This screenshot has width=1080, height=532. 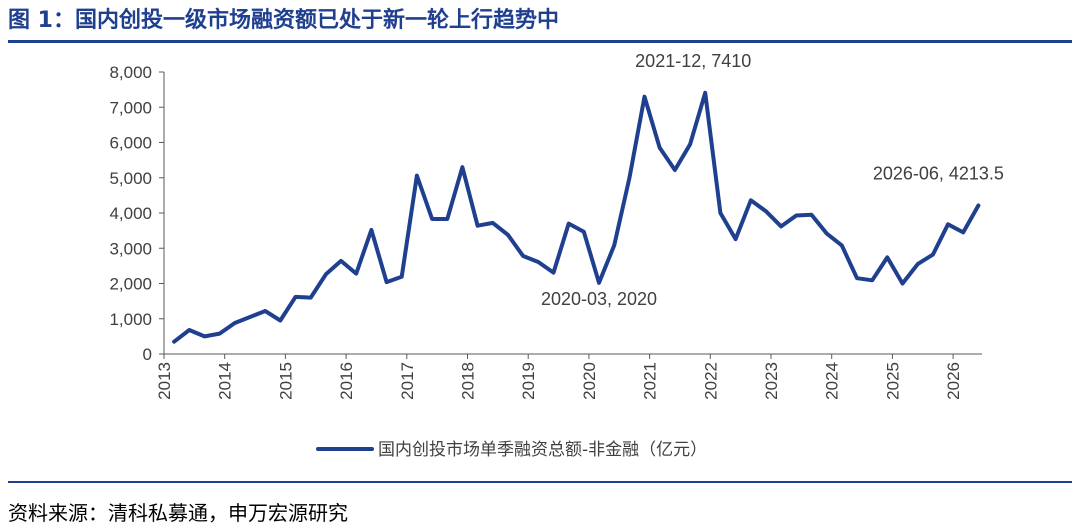 I want to click on x-tick-label: 2015, so click(x=285, y=381).